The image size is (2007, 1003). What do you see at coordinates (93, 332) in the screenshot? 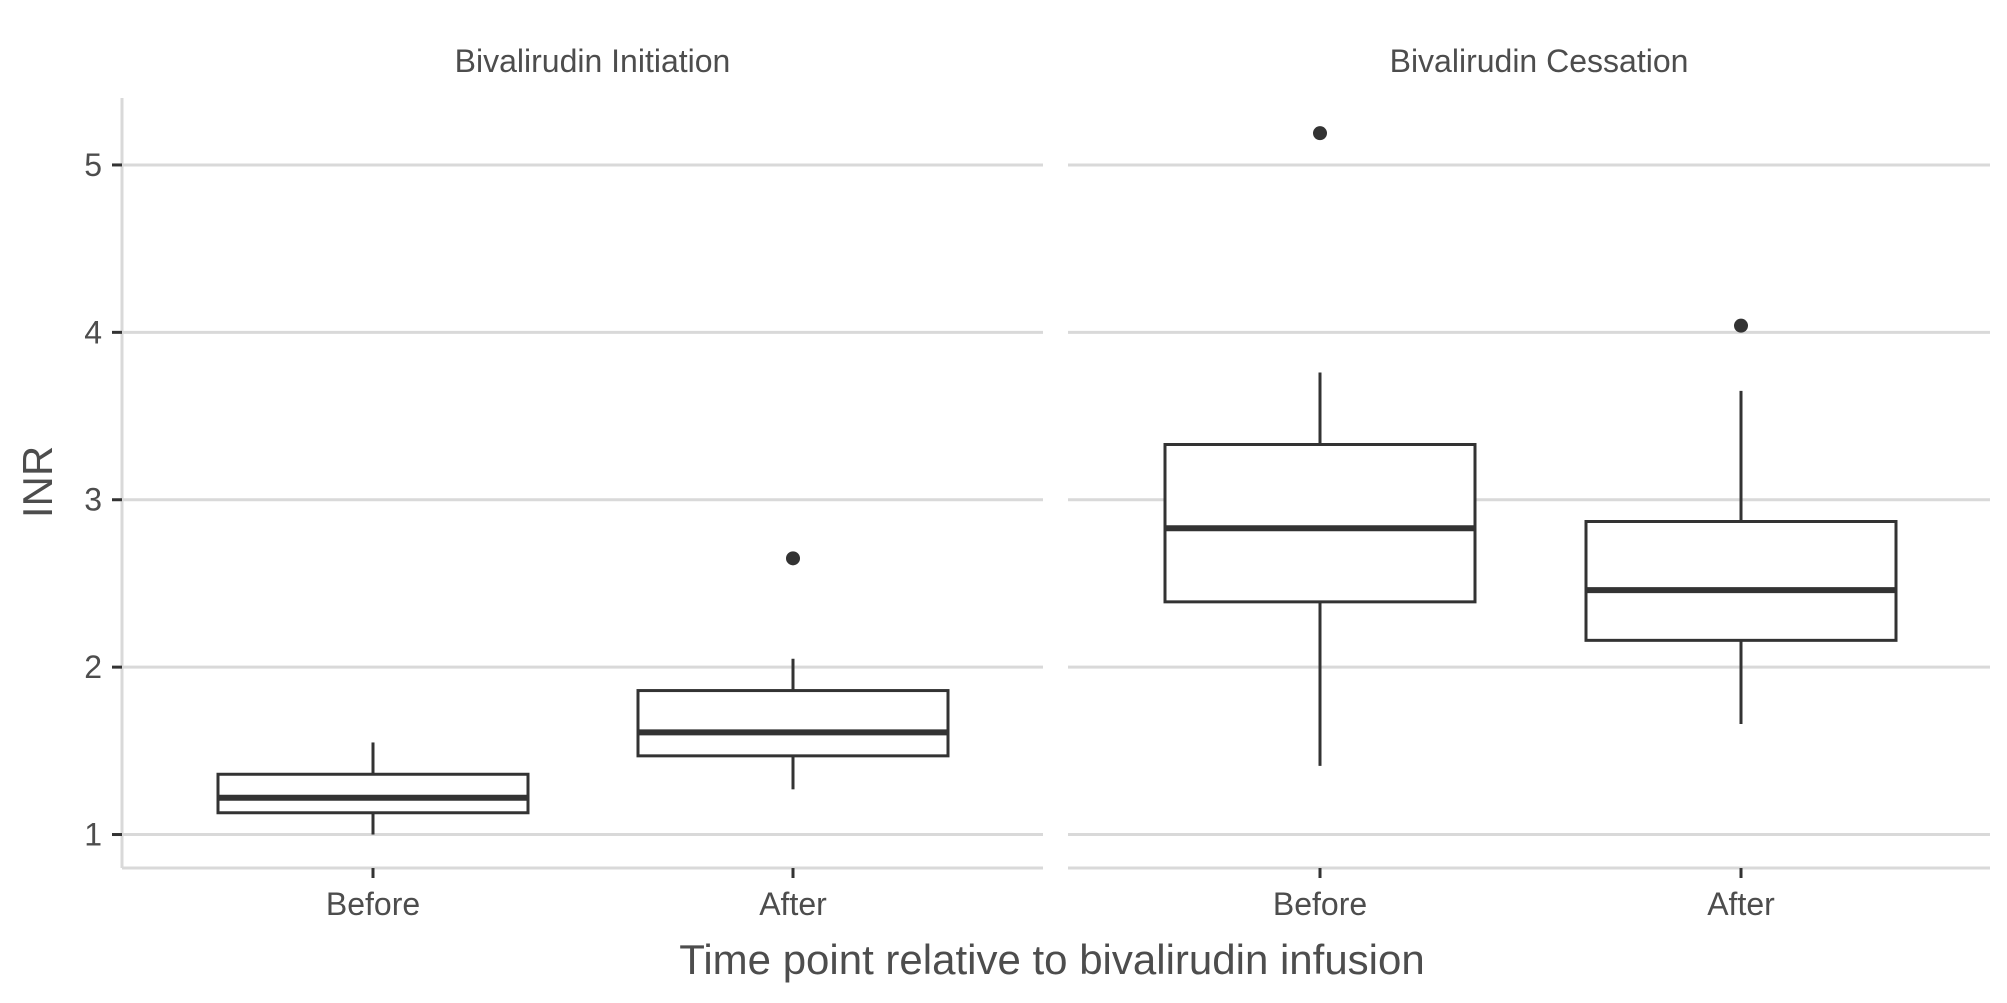
I see `y-tick-label: 4` at bounding box center [93, 332].